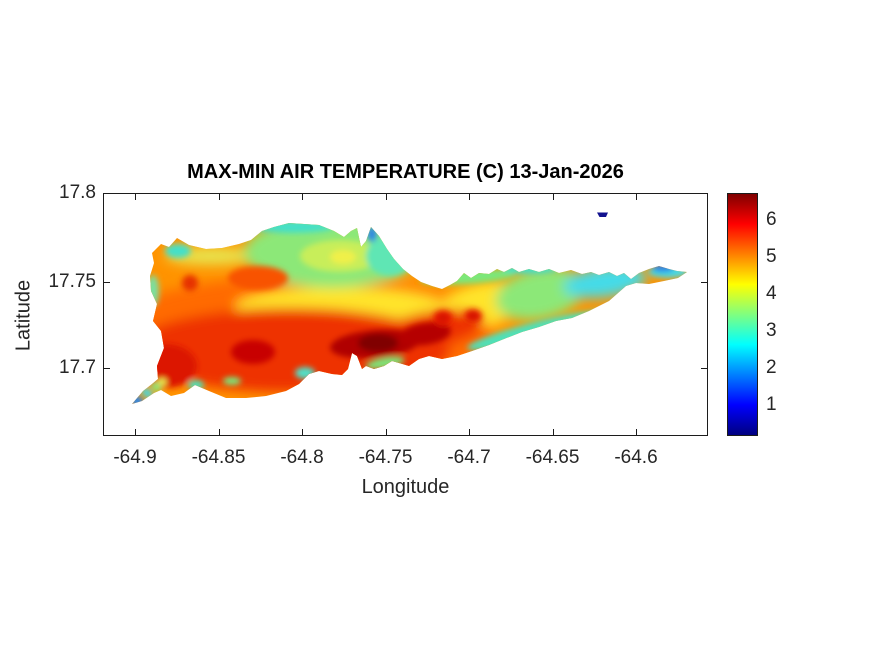 This screenshot has width=875, height=656. I want to click on y-tick-label: 17.8, so click(77, 192).